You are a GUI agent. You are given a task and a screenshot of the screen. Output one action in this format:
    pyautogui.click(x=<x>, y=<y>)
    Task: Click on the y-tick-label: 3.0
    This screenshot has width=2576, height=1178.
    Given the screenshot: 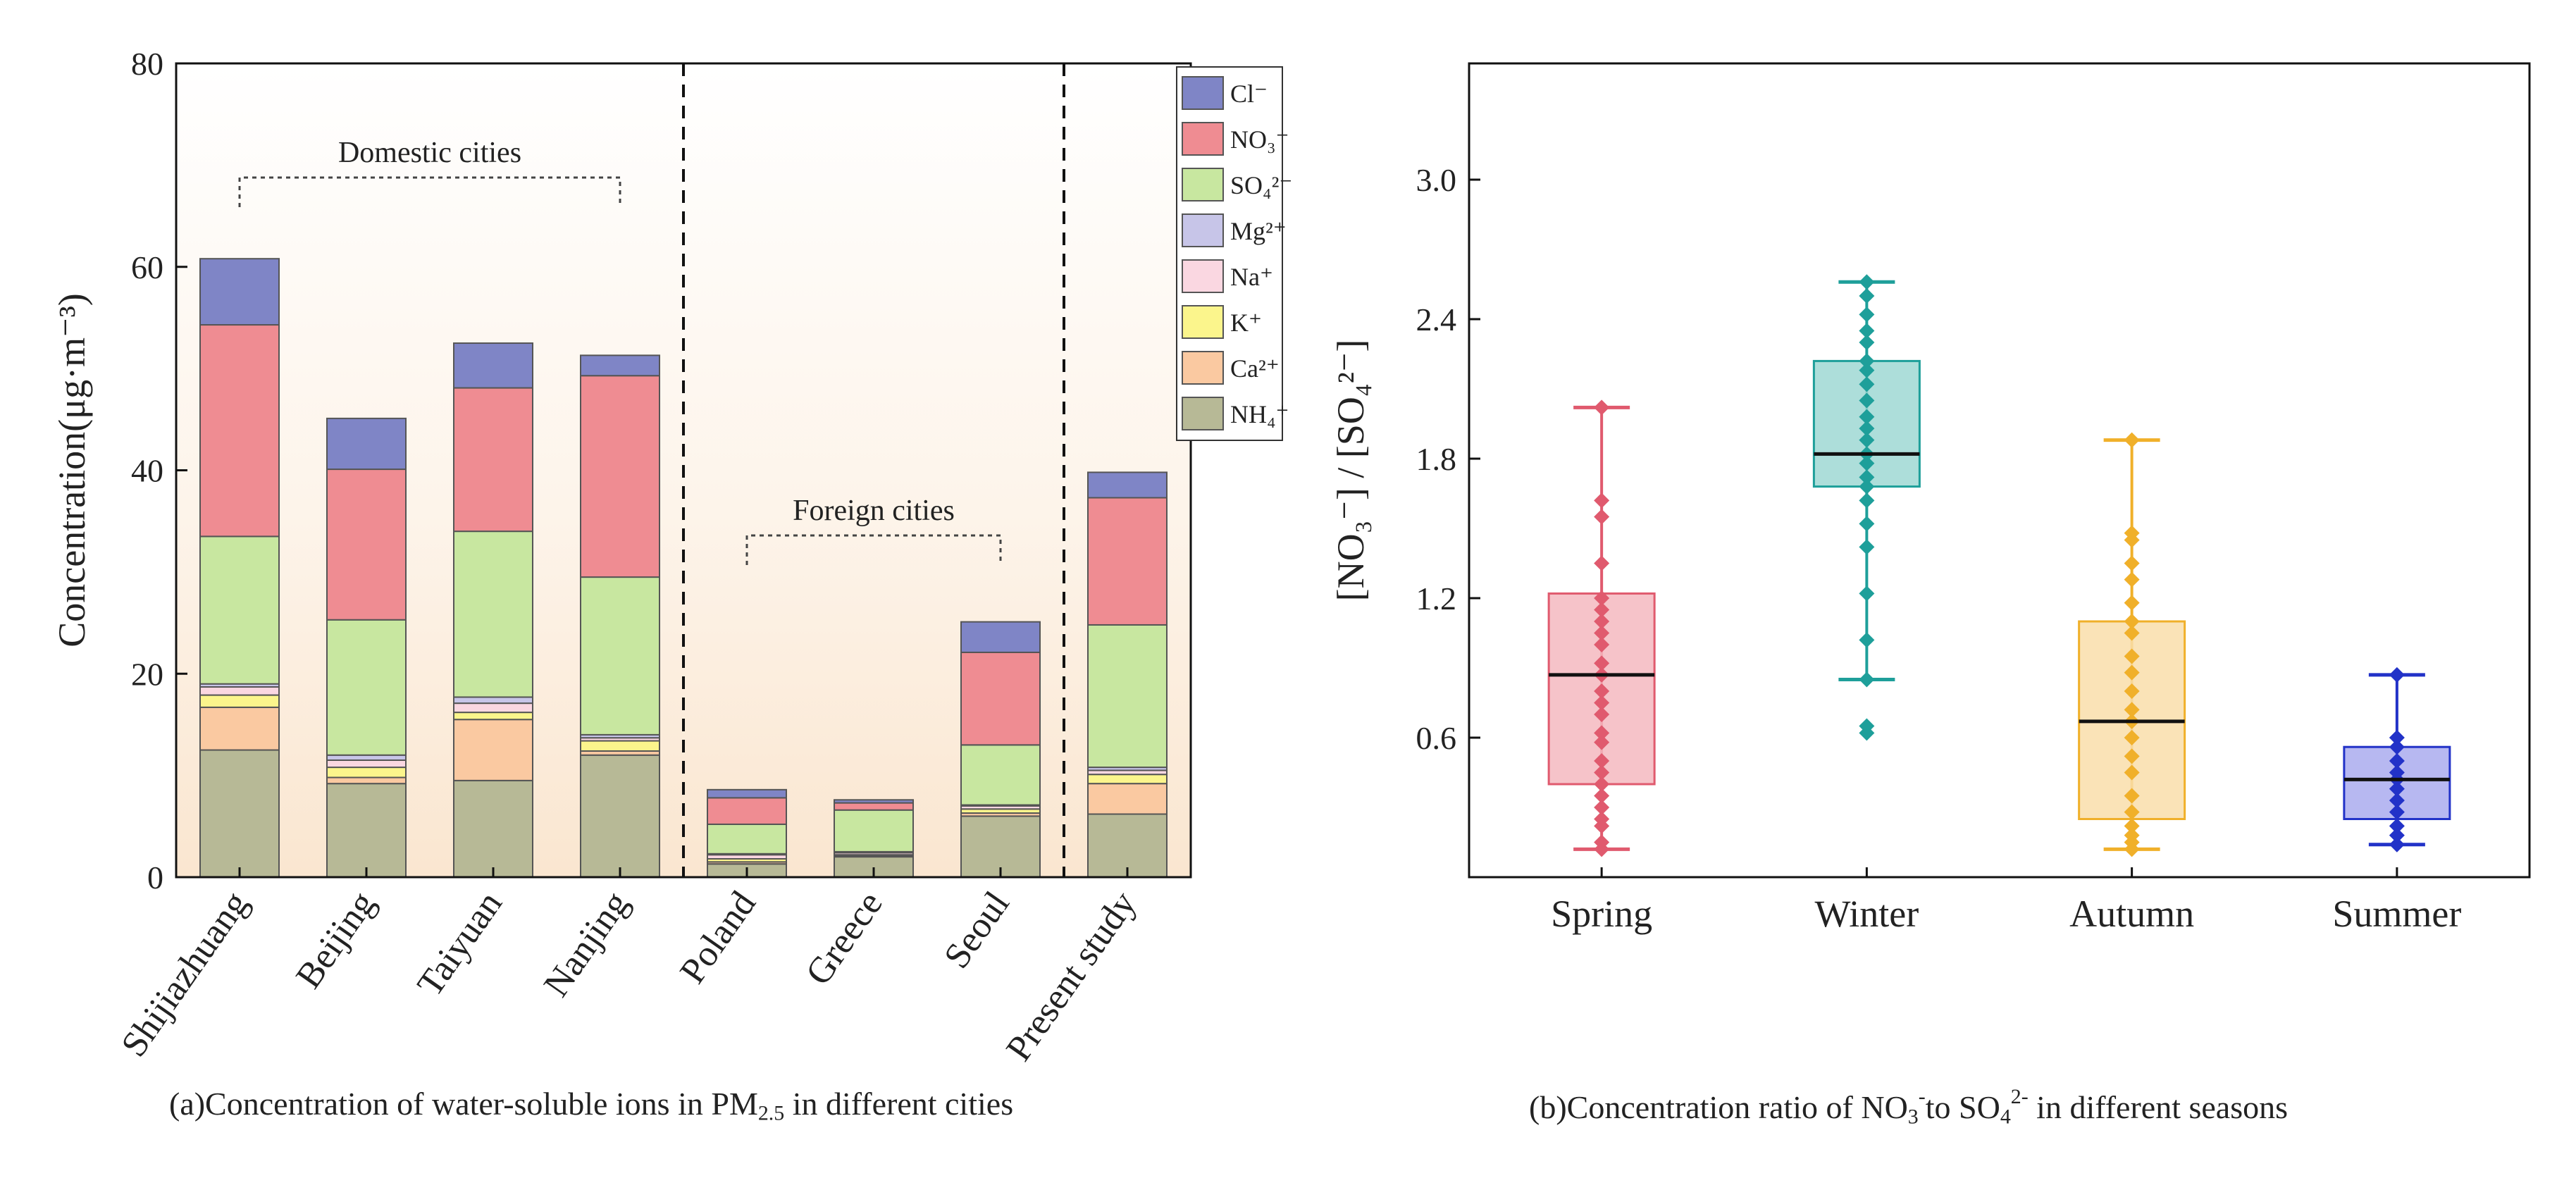 What is the action you would take?
    pyautogui.click(x=1436, y=180)
    